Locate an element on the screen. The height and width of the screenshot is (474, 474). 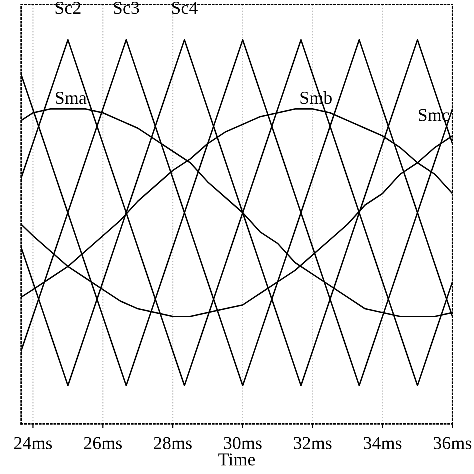
x-tick-label: 28ms is located at coordinates (173, 443).